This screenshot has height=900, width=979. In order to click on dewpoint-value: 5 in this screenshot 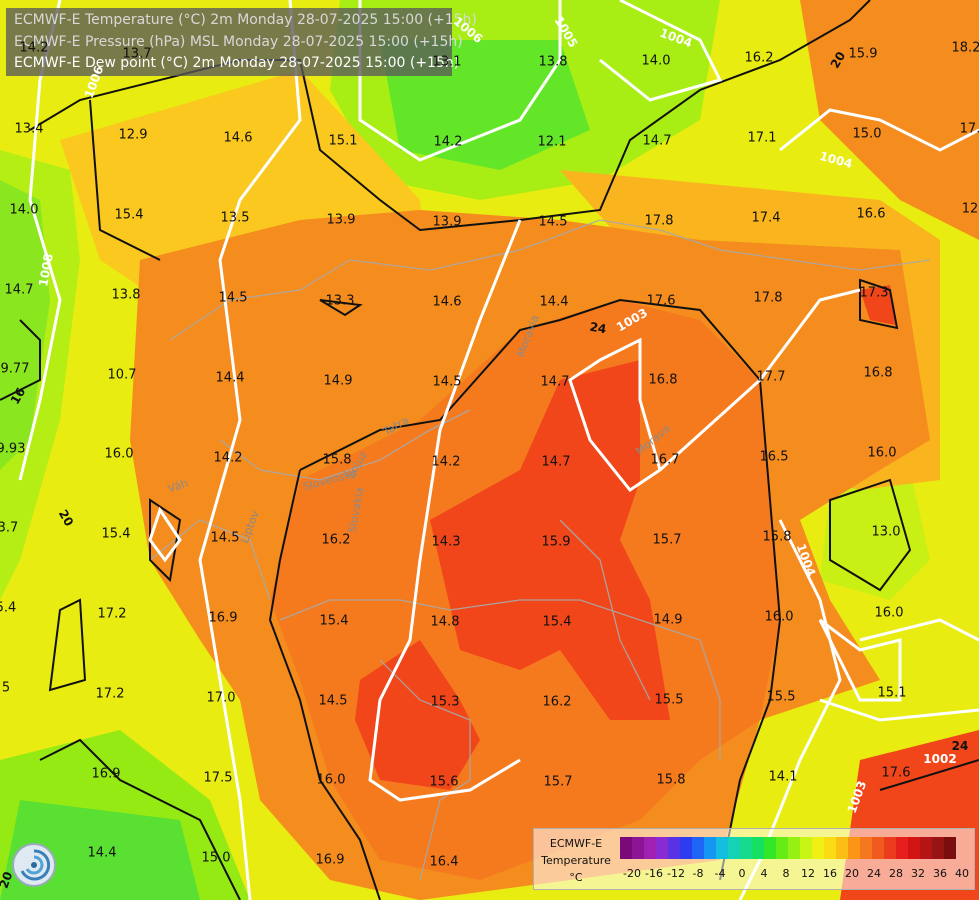, I will do `click(6, 688)`.